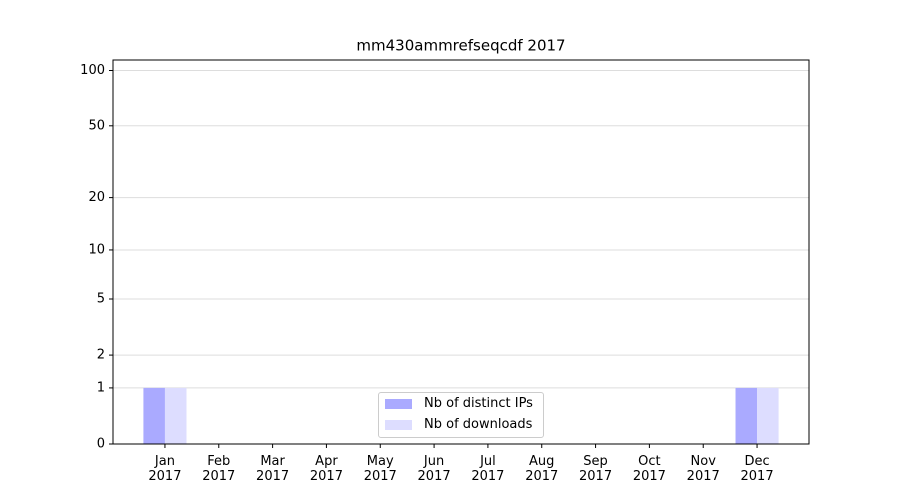 This screenshot has width=900, height=500. I want to click on x-tick-label: Oct 2017, so click(649, 469).